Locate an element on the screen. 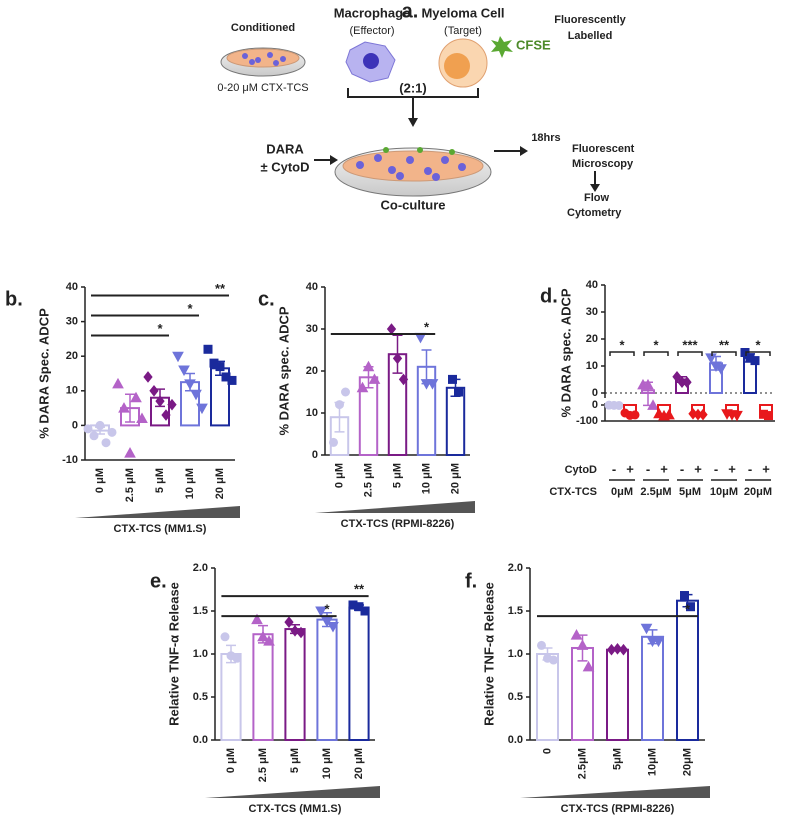 The image size is (800, 817). x-tick-label: 10μM is located at coordinates (652, 762).